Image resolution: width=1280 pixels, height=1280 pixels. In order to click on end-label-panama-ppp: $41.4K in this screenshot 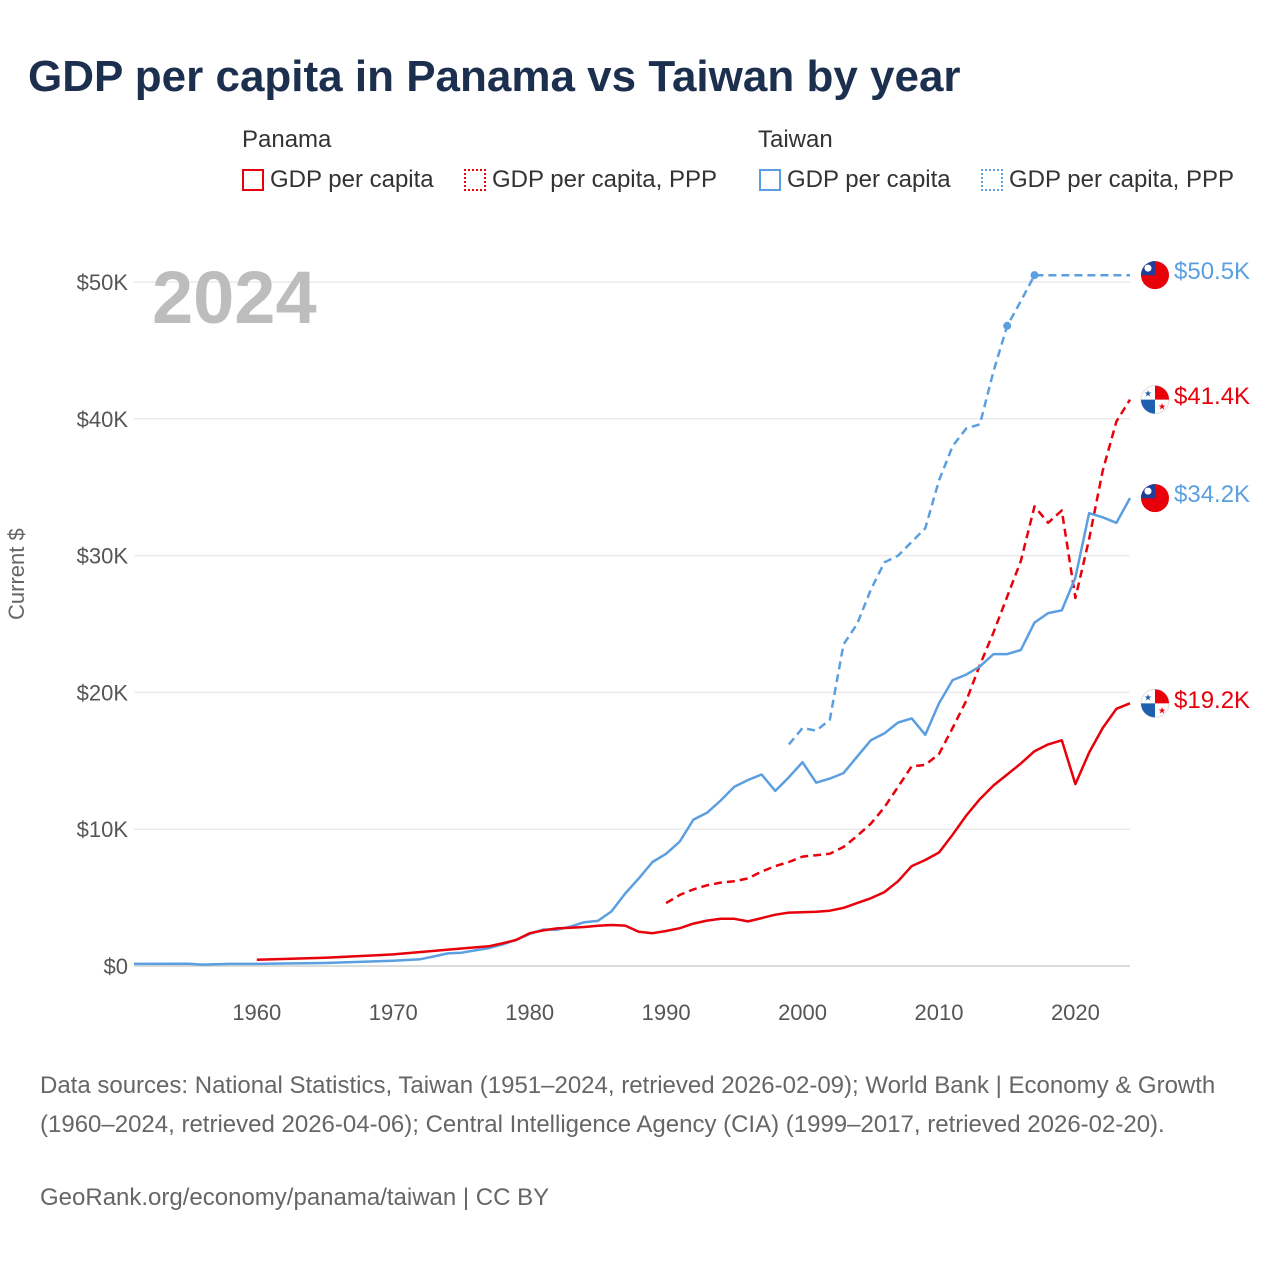, I will do `click(1212, 396)`.